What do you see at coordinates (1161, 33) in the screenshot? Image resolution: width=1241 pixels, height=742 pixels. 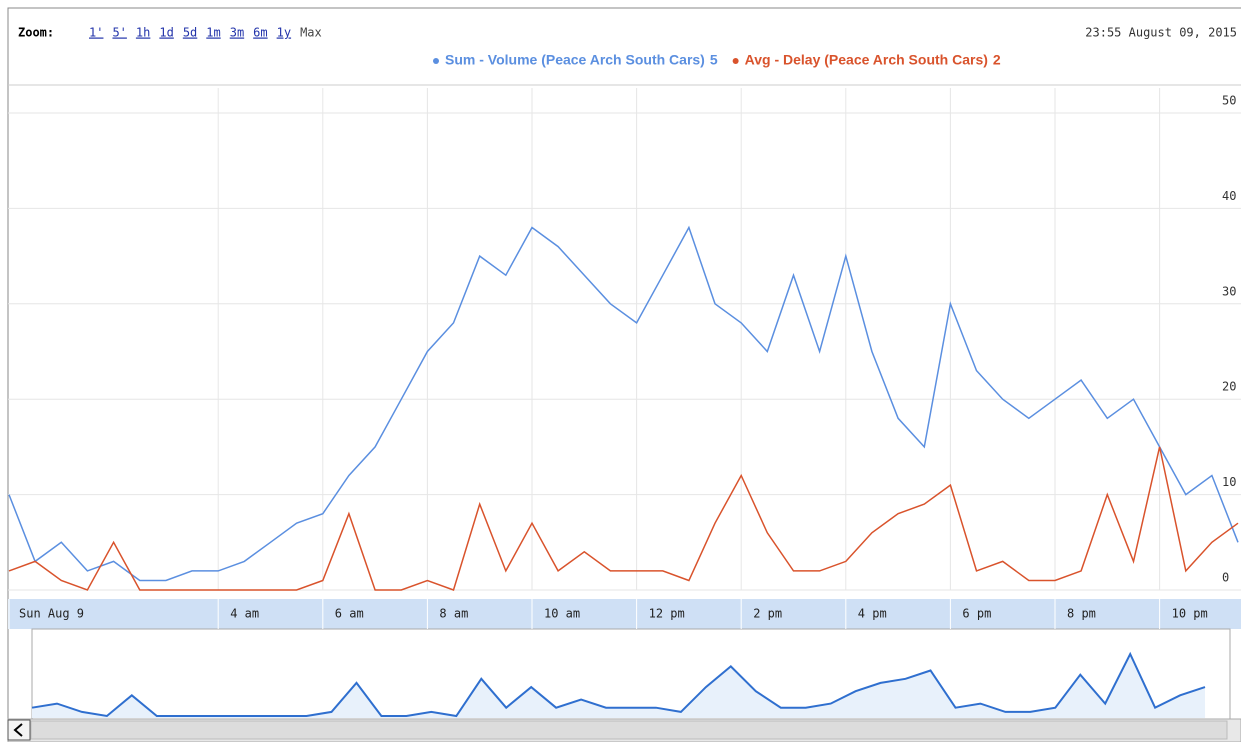 I see `date-label: 23:55 August 09, 2015` at bounding box center [1161, 33].